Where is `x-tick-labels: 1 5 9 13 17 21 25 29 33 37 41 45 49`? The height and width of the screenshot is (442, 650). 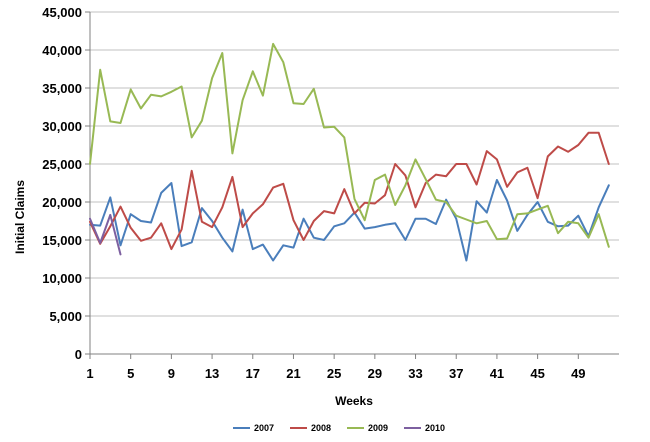 x-tick-labels: 1 5 9 13 17 21 25 29 33 37 41 45 49 is located at coordinates (335, 373).